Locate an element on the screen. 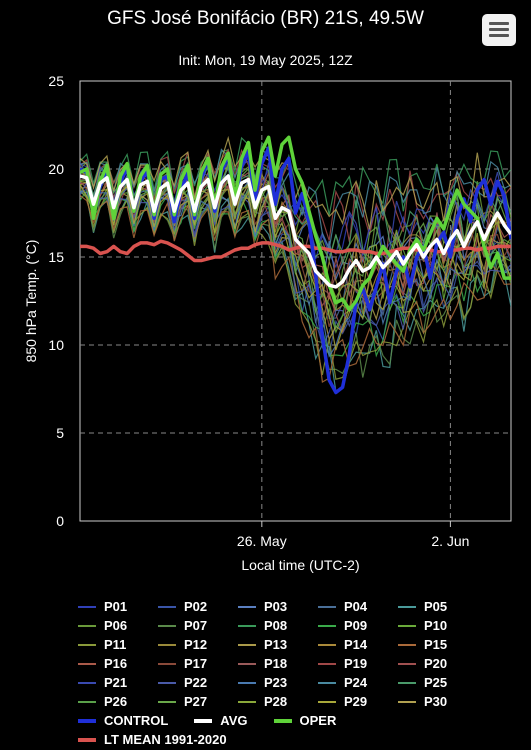 The width and height of the screenshot is (531, 750). hamburger-menu-icon is located at coordinates (499, 30).